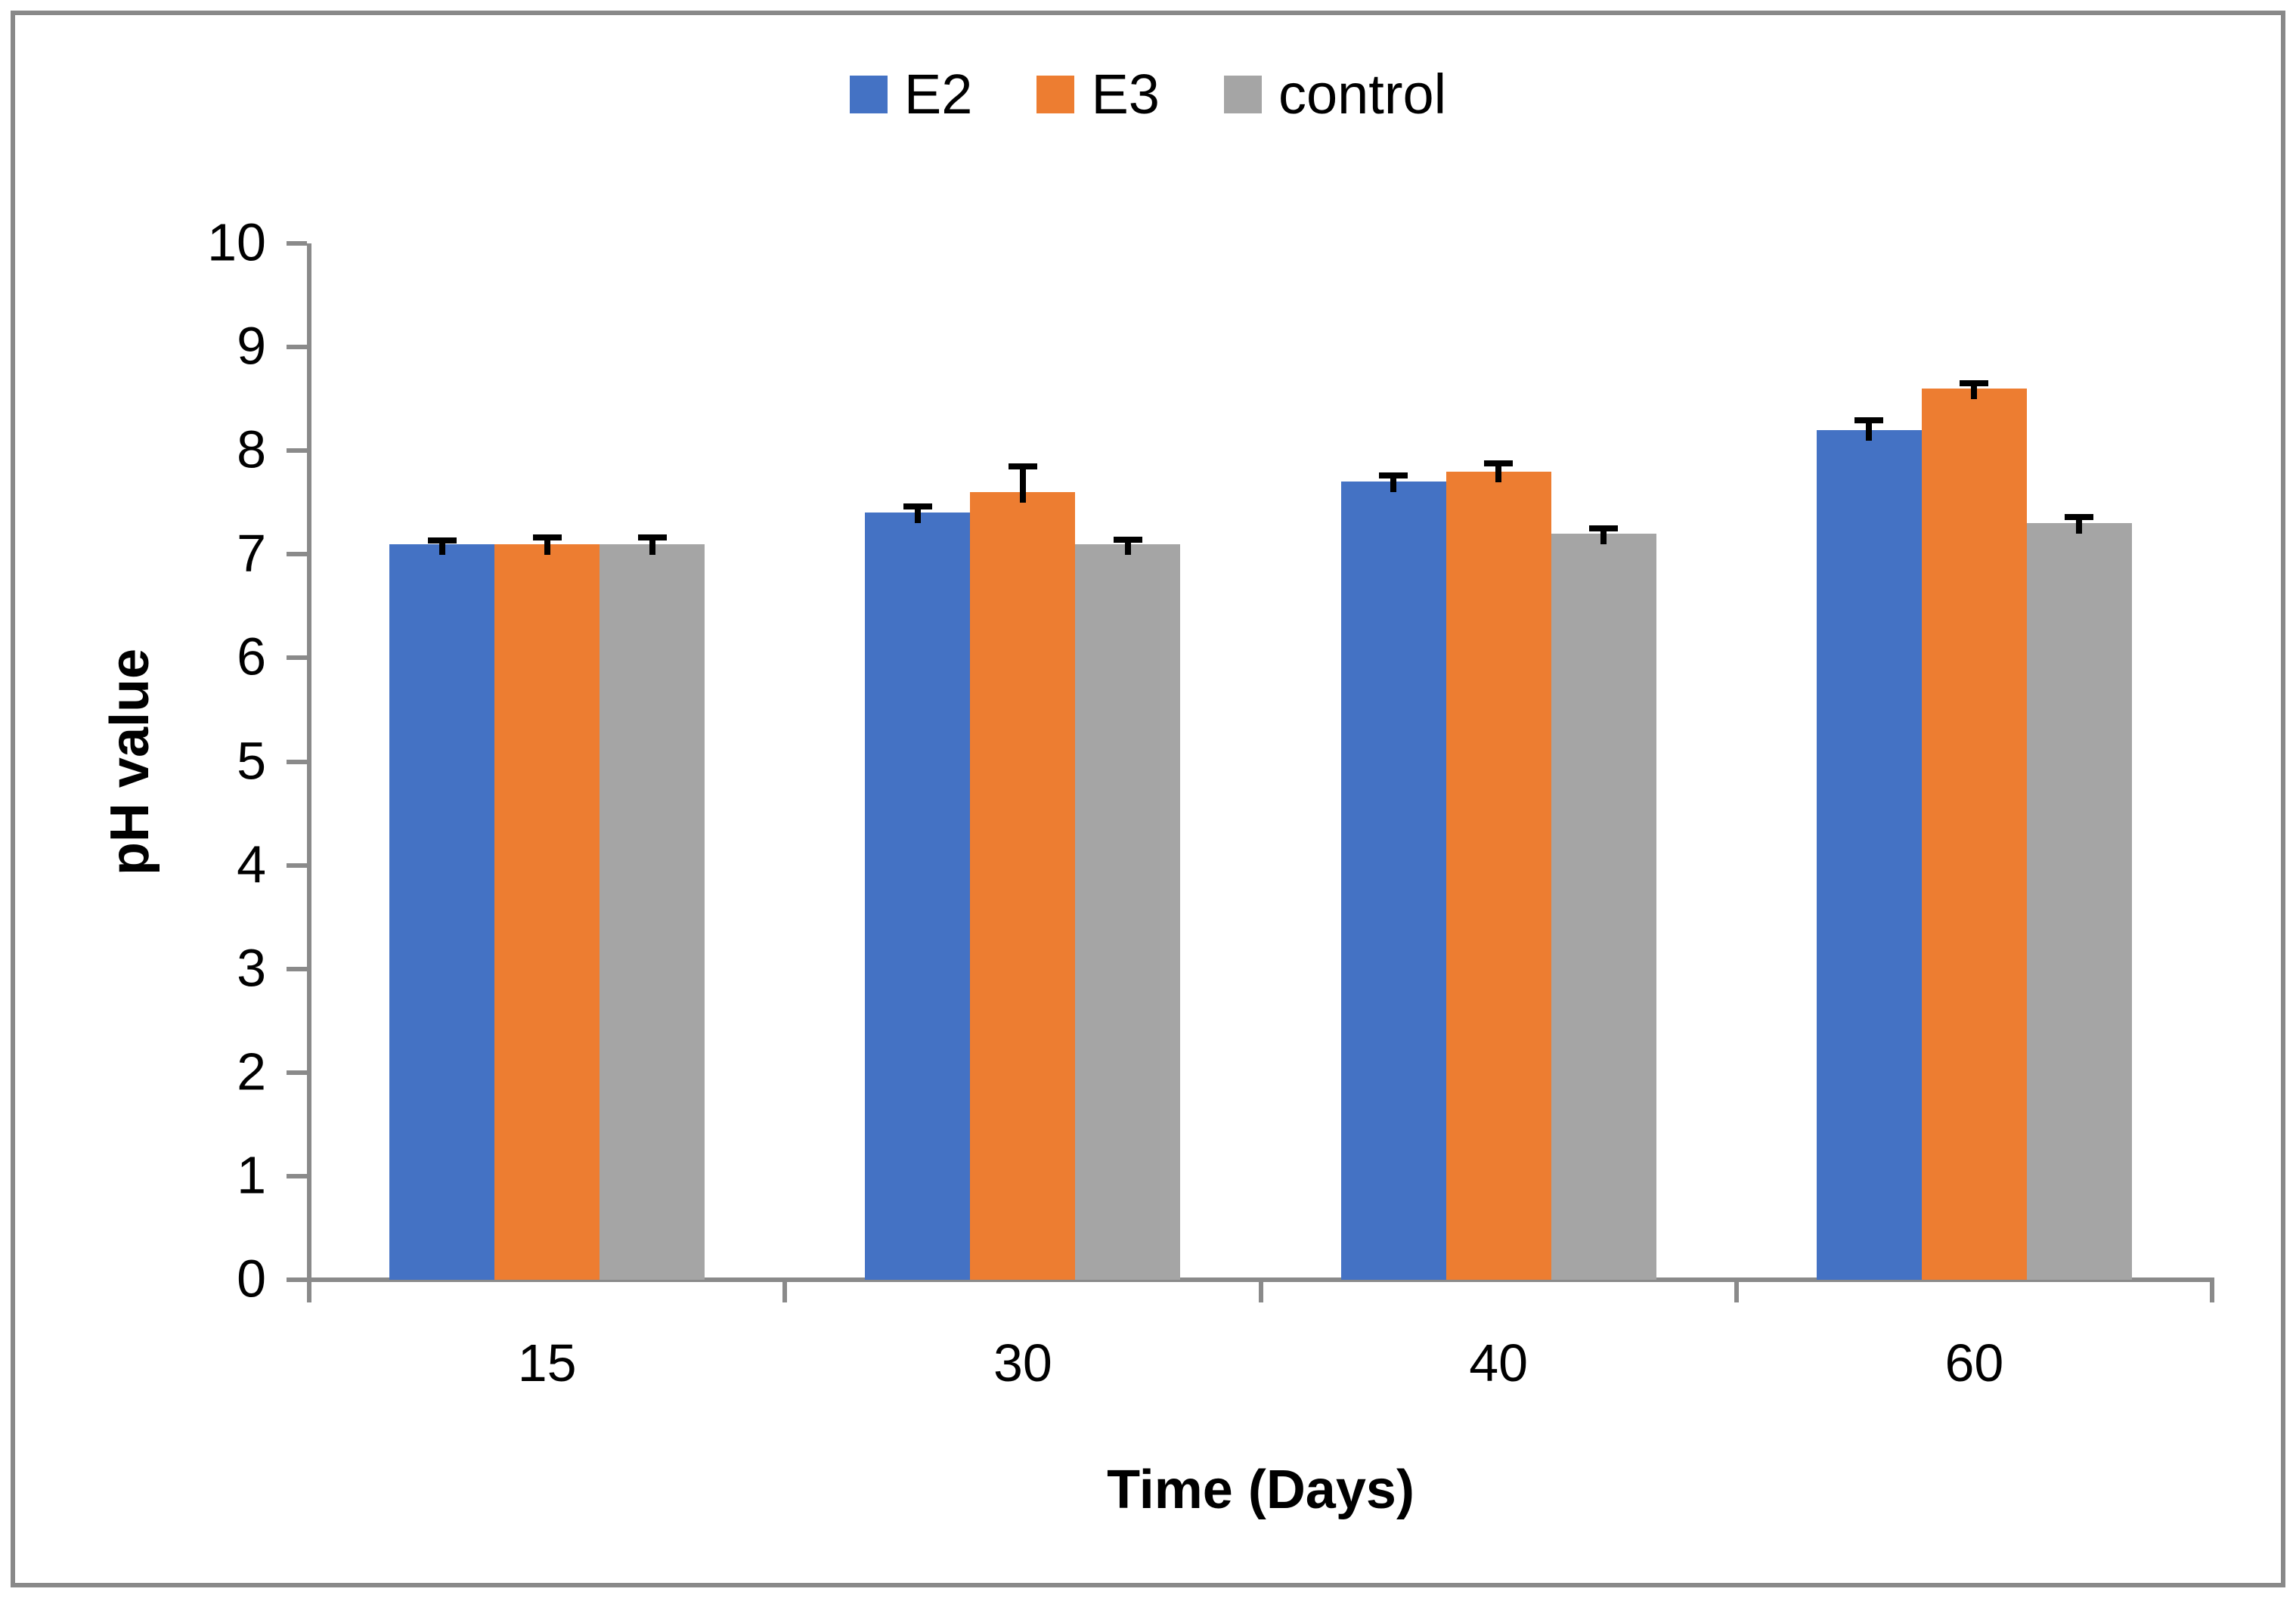 This screenshot has height=1598, width=2296. Describe the element at coordinates (251, 1175) in the screenshot. I see `y-tick-label-1: 1` at that location.